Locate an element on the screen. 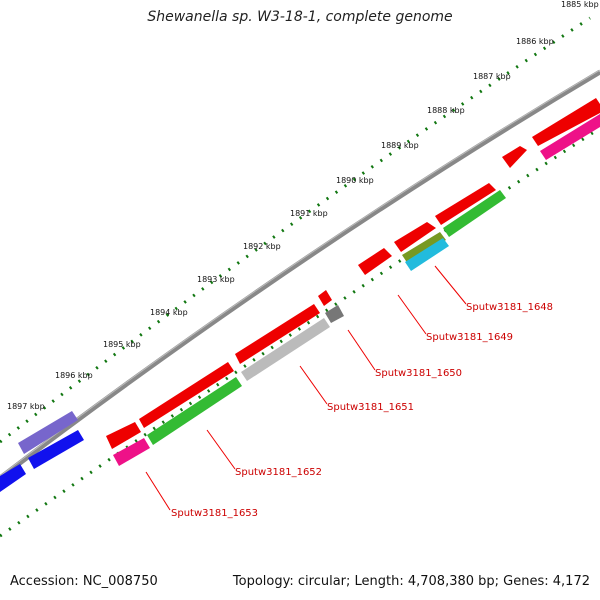 The image size is (600, 600). gene-label: Sputw3181_1649 is located at coordinates (469, 337).